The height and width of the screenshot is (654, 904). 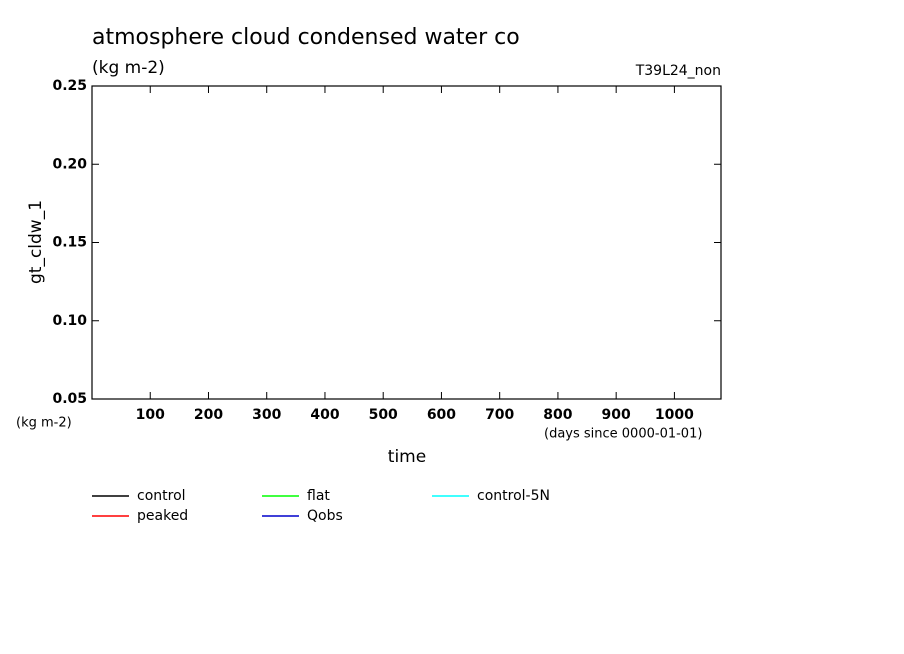 I want to click on y-tick-label: 0.20, so click(x=69, y=164).